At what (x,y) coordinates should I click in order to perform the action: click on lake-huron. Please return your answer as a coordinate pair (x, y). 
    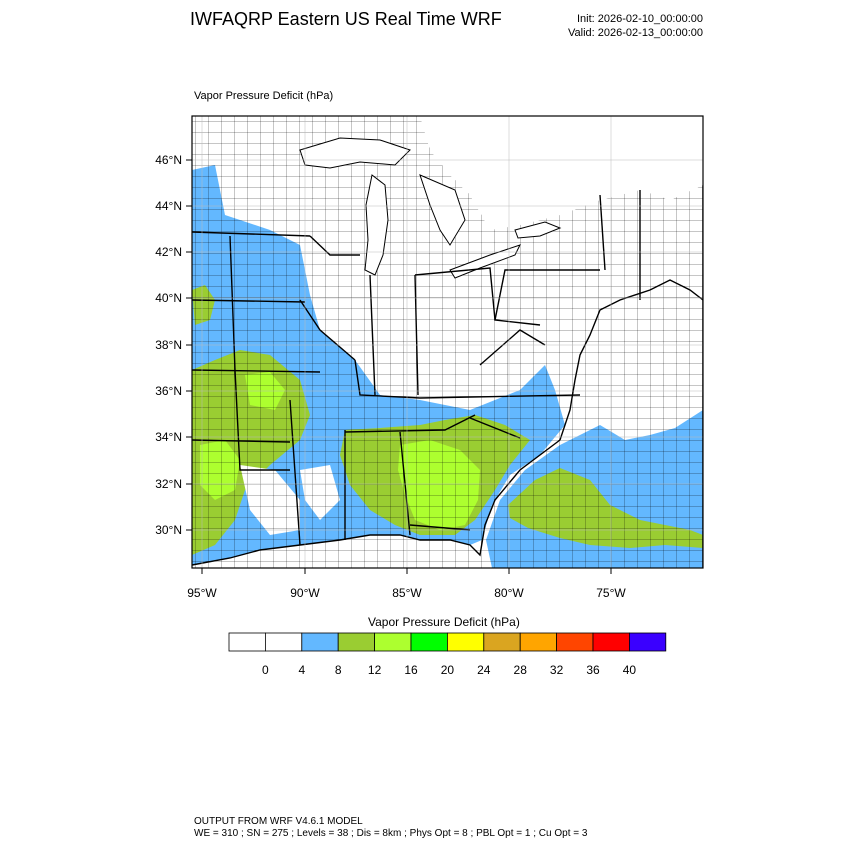
    Looking at the image, I should click on (442, 210).